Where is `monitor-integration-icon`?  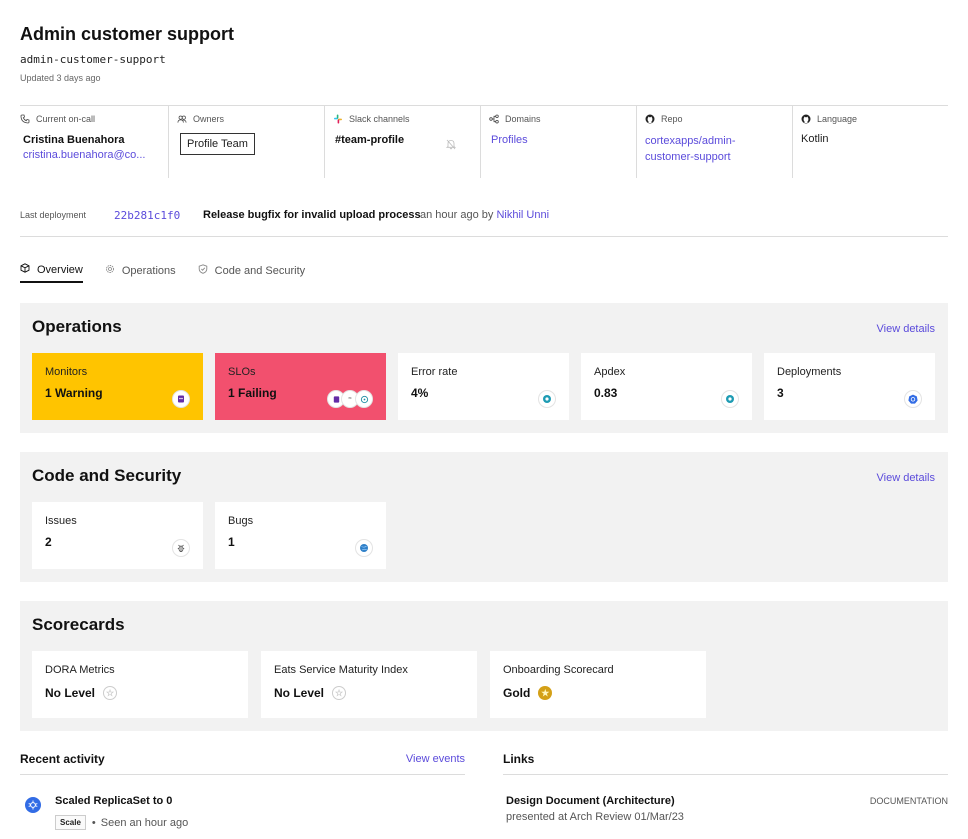 monitor-integration-icon is located at coordinates (181, 399).